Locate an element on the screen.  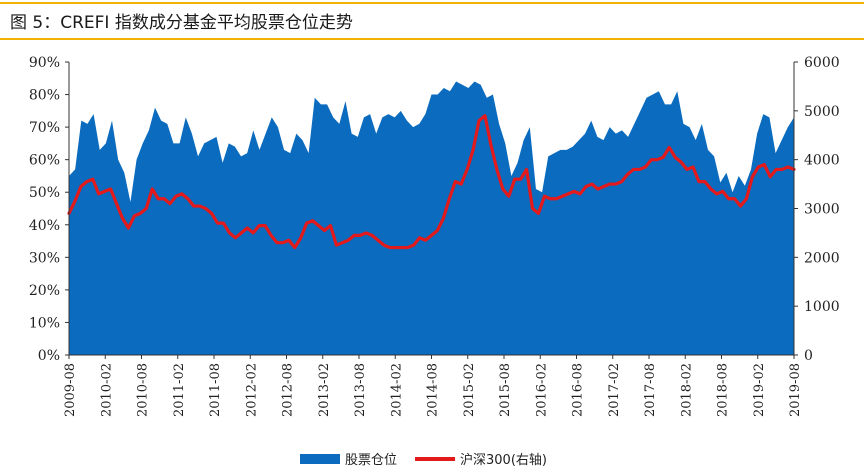
x-tick-label: 2012-02 is located at coordinates (251, 390).